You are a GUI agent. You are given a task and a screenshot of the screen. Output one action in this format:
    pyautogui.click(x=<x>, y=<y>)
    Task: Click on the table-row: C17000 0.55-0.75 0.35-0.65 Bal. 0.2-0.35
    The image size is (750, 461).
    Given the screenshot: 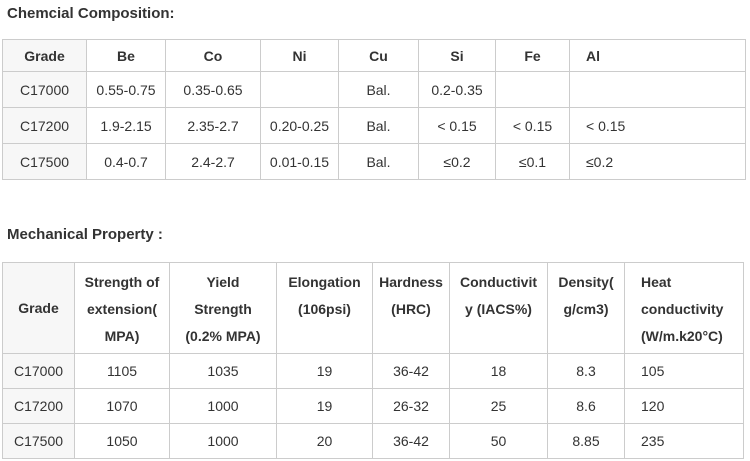 What is the action you would take?
    pyautogui.click(x=374, y=89)
    